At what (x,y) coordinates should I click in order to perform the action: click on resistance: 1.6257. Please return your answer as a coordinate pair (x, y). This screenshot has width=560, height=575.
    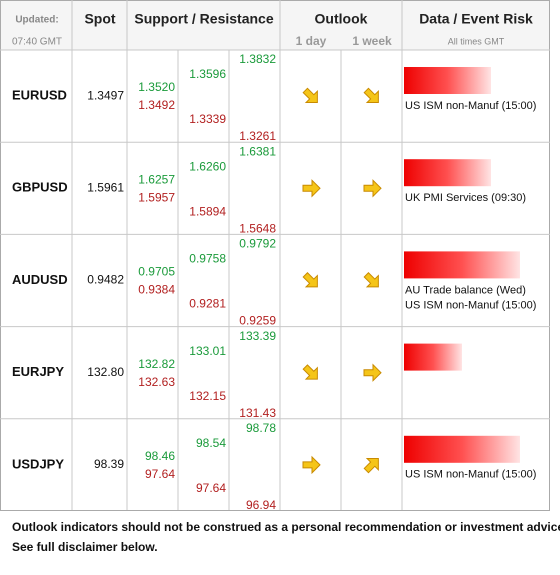
    Looking at the image, I should click on (156, 179).